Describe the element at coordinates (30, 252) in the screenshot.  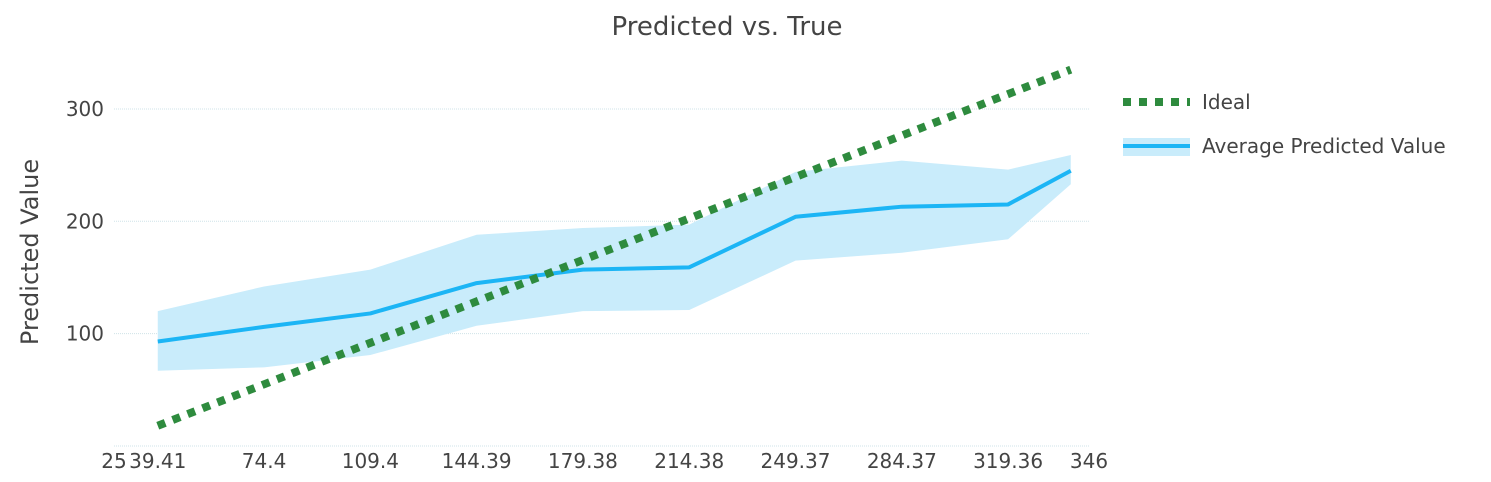
I see `y-axis-label: Predicted Value` at that location.